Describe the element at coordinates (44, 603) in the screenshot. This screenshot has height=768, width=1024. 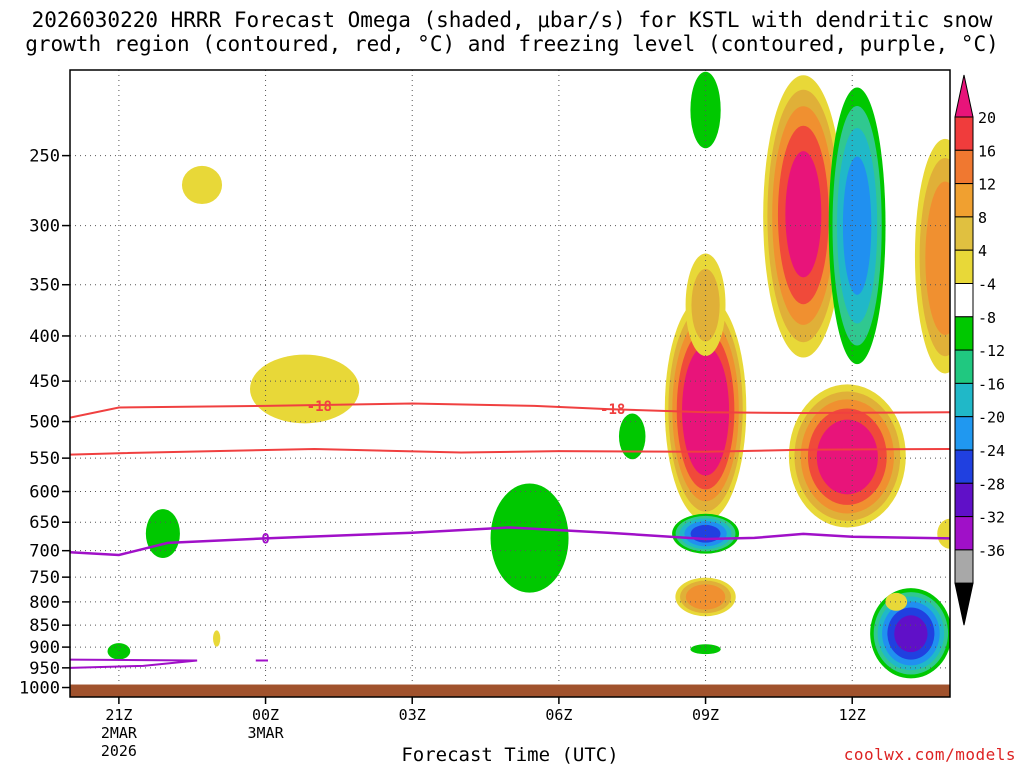
I see `y-tick-label: 800` at that location.